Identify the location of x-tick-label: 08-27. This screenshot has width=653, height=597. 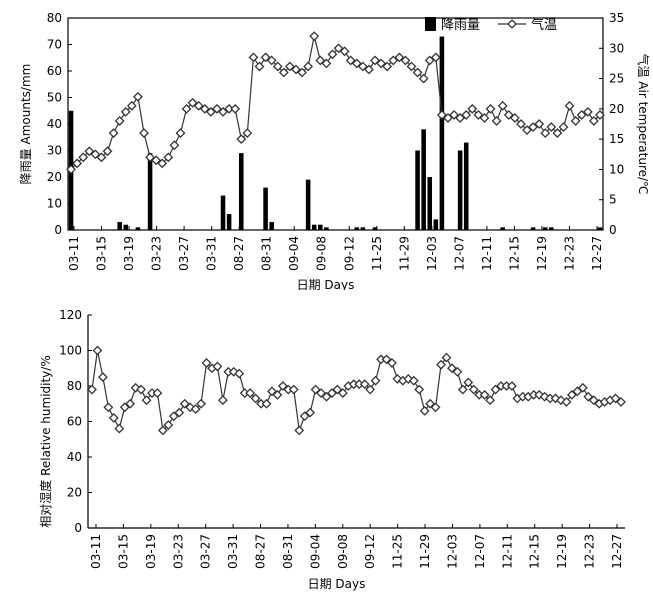
(239, 253).